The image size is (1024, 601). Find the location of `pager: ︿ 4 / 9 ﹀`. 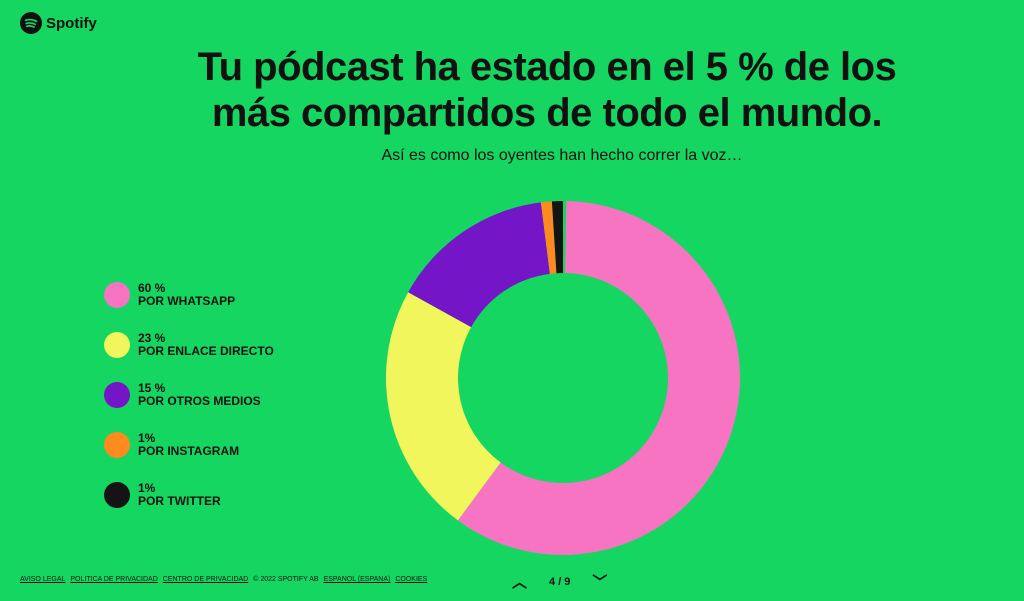

pager: ︿ 4 / 9 ﹀ is located at coordinates (559, 581).